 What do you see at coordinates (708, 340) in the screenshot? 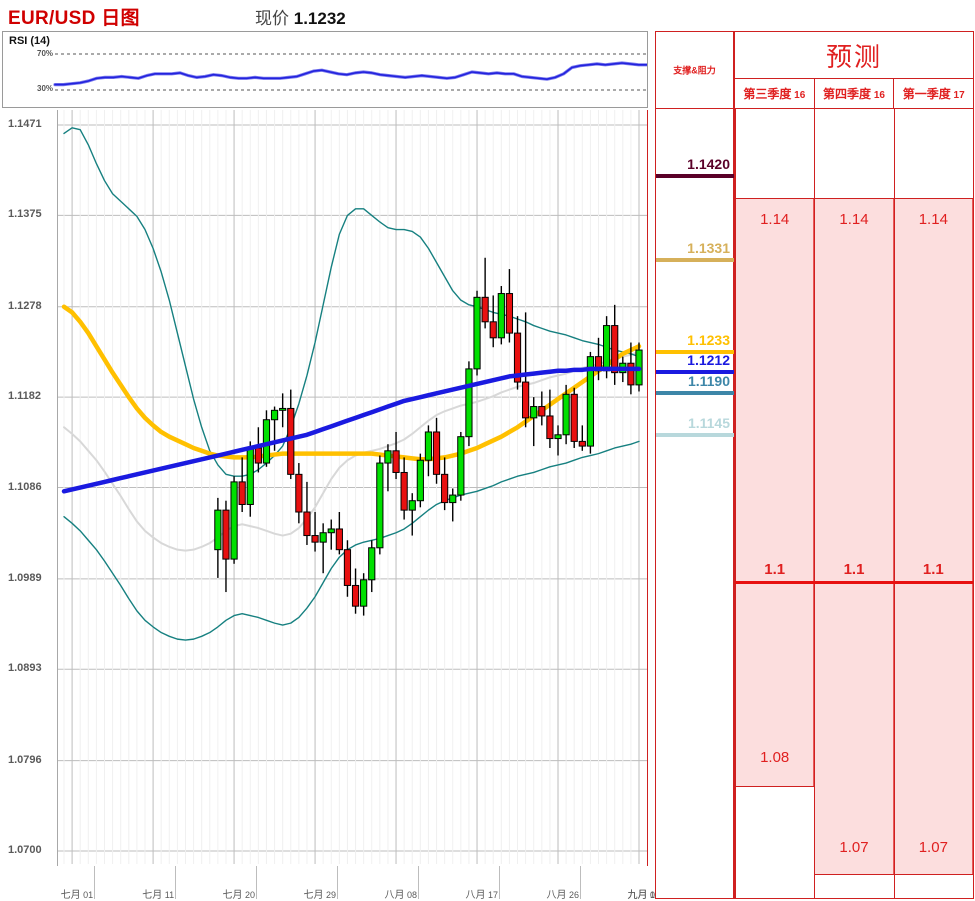
I see `price-level-label: 1.1233` at bounding box center [708, 340].